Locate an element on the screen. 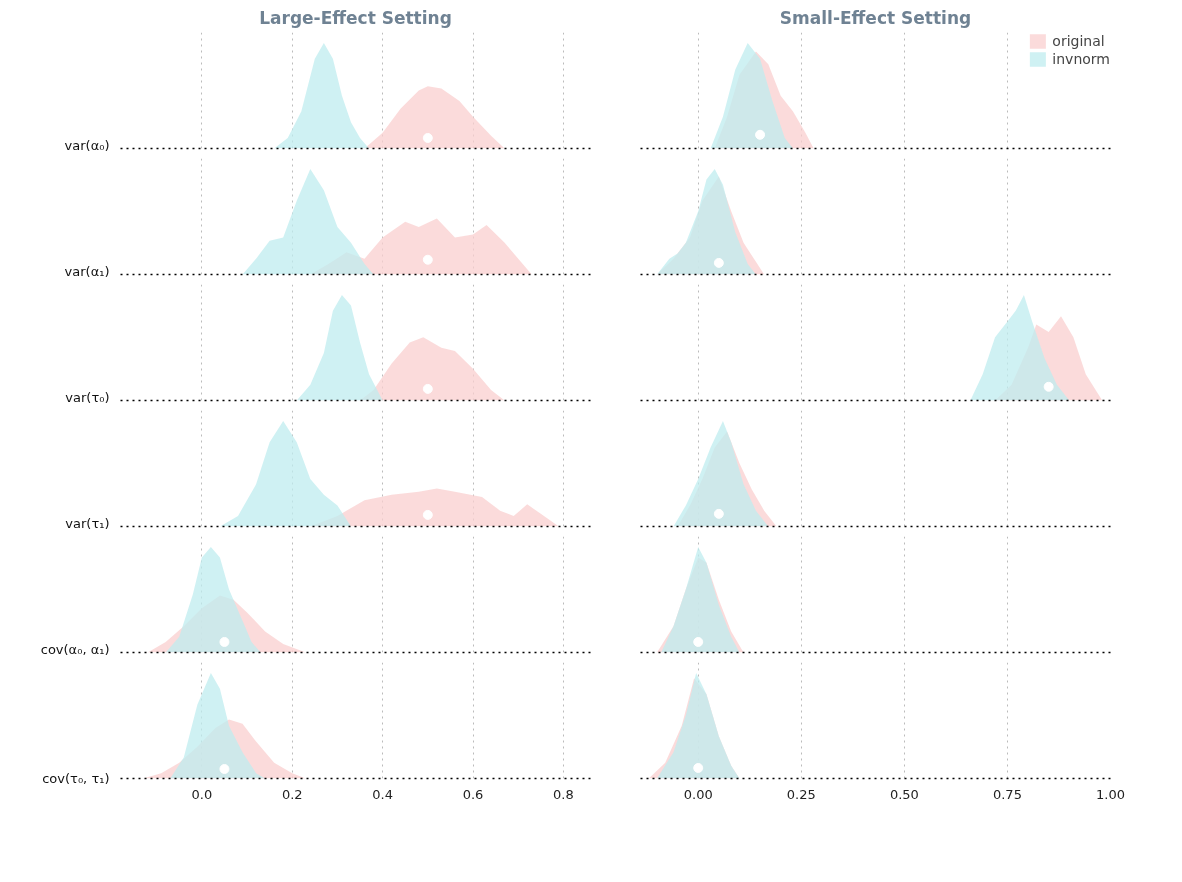 The image size is (1182, 882). x-tick-label: 0.25 is located at coordinates (801, 794).